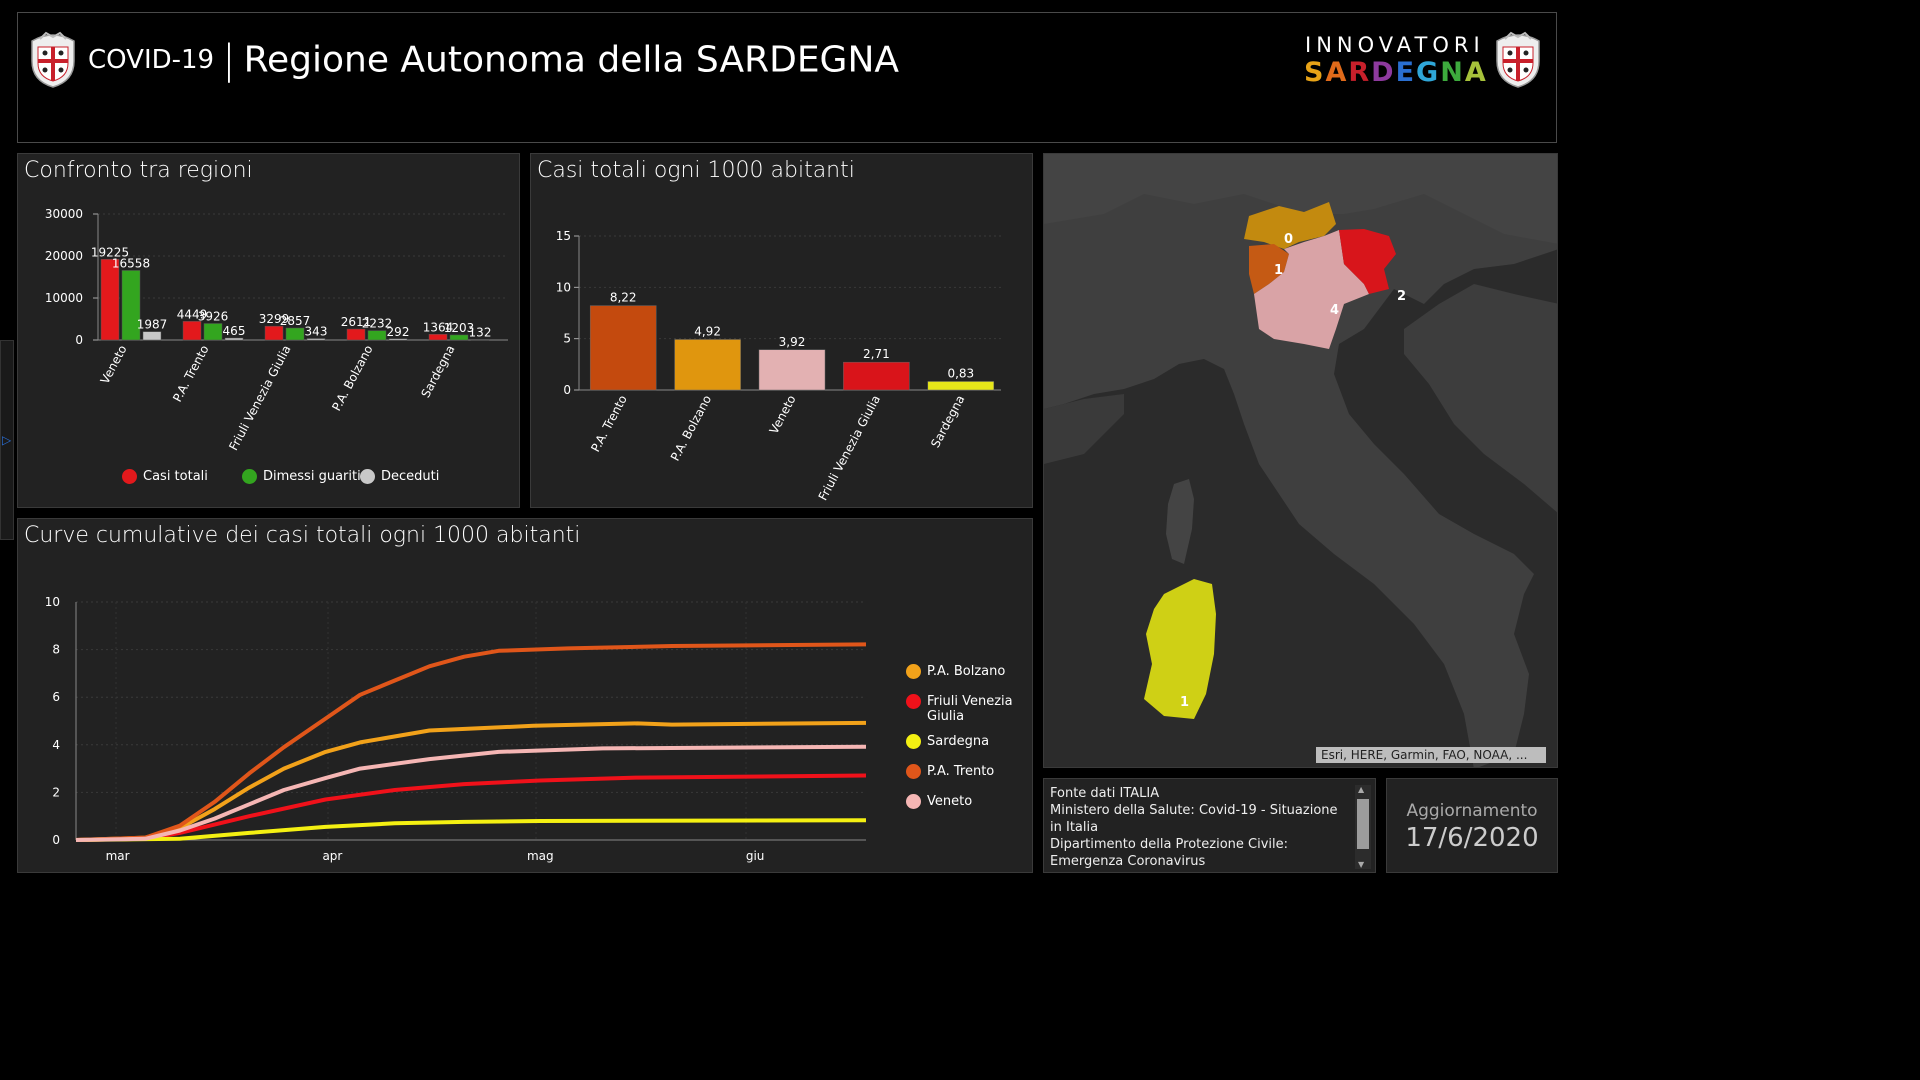 This screenshot has width=1920, height=1080. Describe the element at coordinates (960, 373) in the screenshot. I see `bar-value-label: 0,83` at that location.